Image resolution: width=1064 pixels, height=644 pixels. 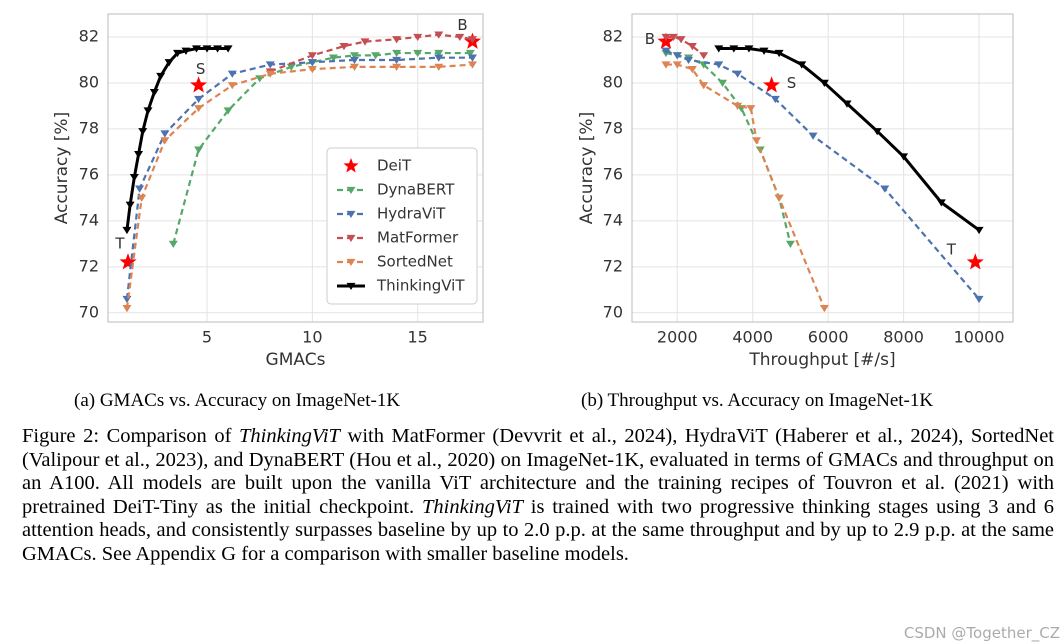 I want to click on x-tick-label: 4000, so click(x=752, y=337).